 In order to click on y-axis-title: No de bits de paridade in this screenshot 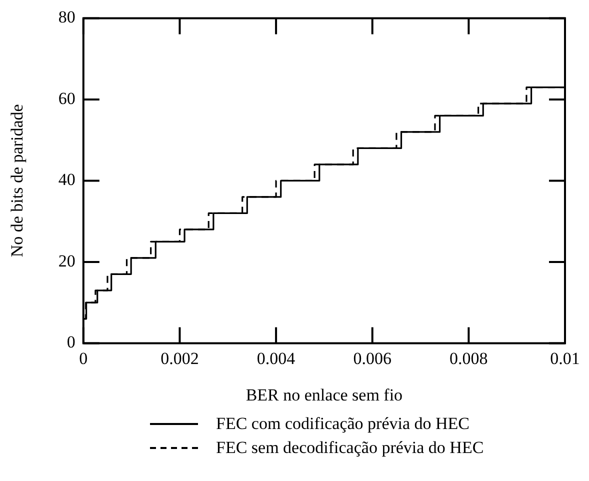, I will do `click(17, 181)`.